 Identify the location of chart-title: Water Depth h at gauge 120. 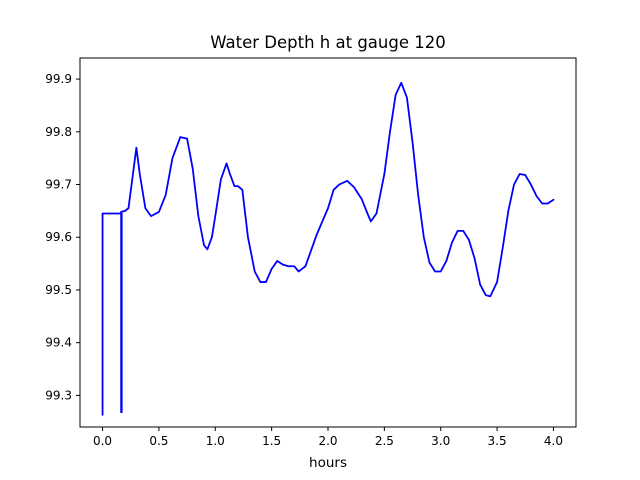
(327, 42).